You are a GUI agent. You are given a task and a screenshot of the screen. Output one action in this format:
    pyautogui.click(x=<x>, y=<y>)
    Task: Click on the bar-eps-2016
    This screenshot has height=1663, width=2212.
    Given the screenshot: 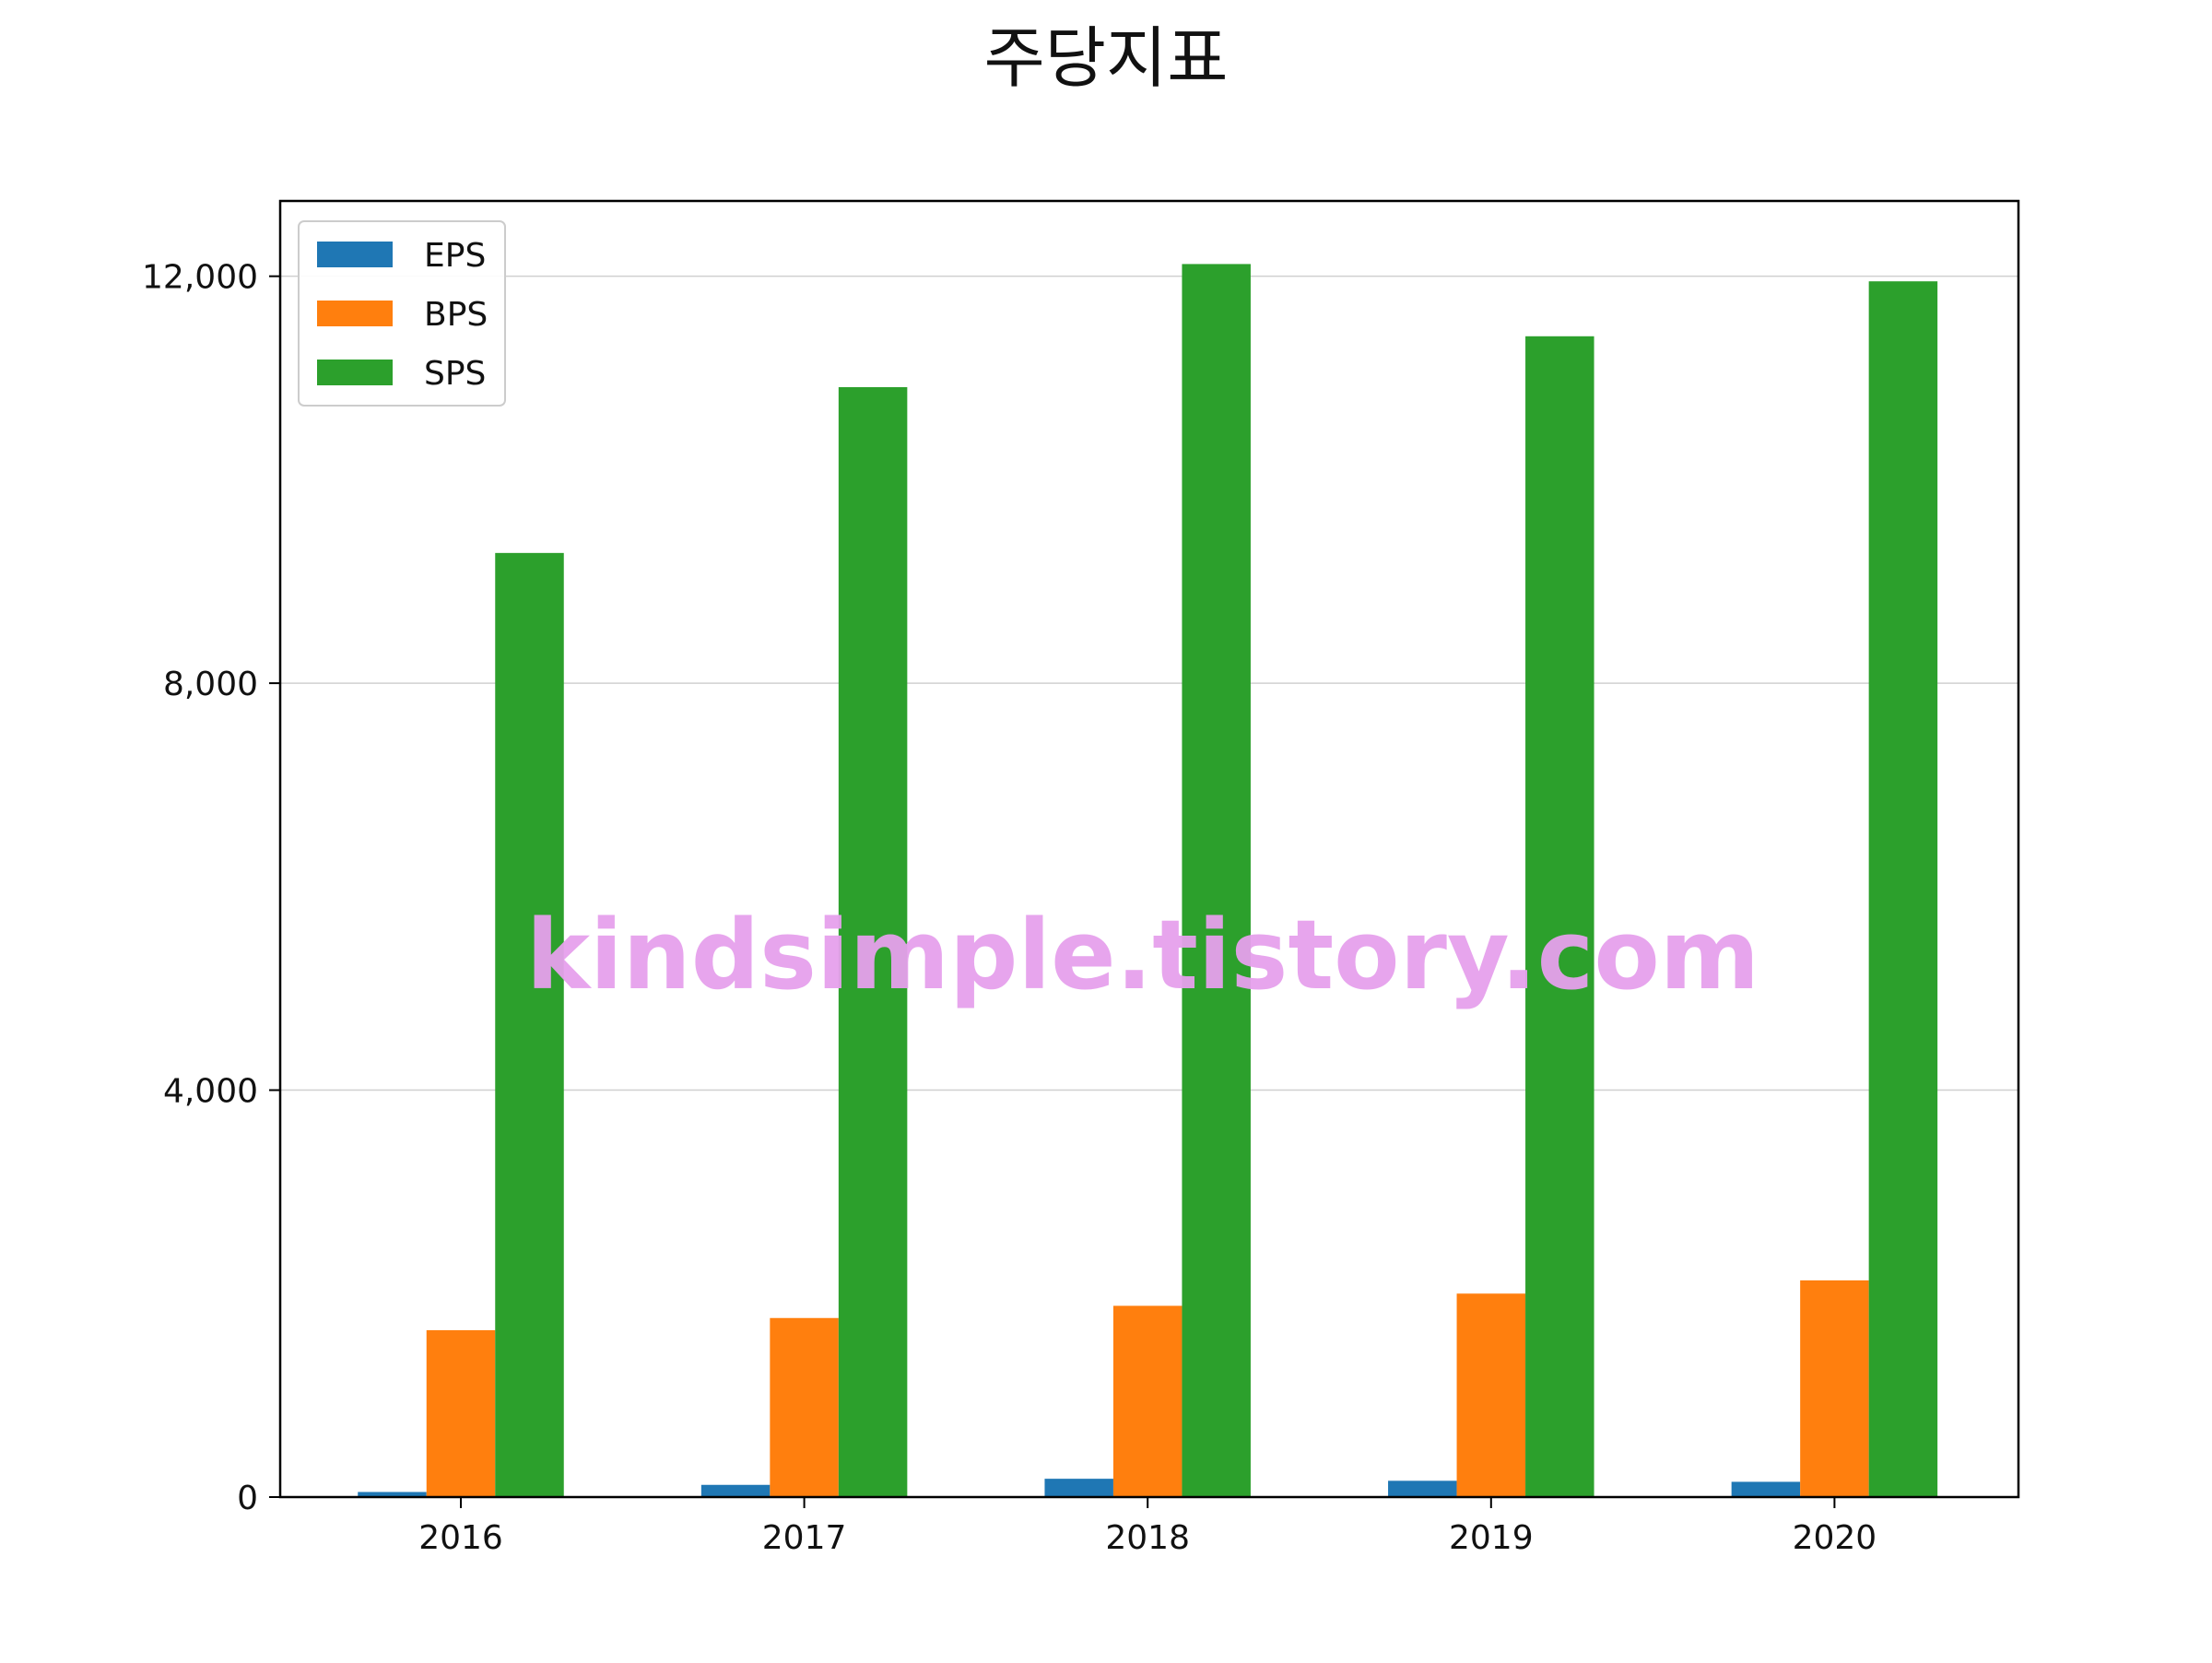 What is the action you would take?
    pyautogui.click(x=392, y=1494)
    